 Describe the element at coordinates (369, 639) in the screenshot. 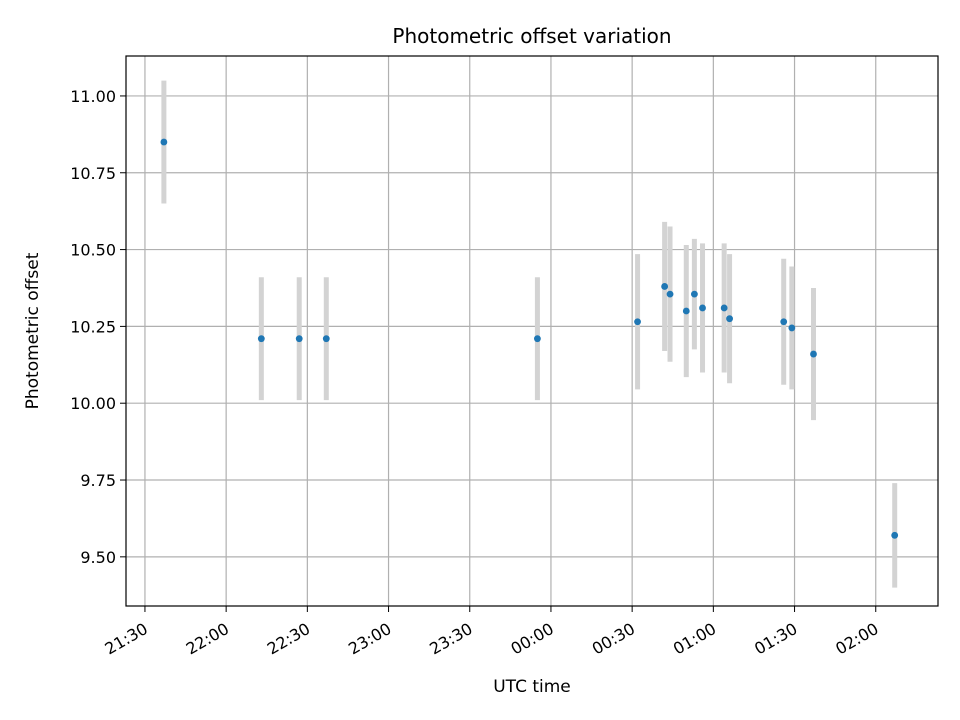

I see `x-tick-label: 23:00` at that location.